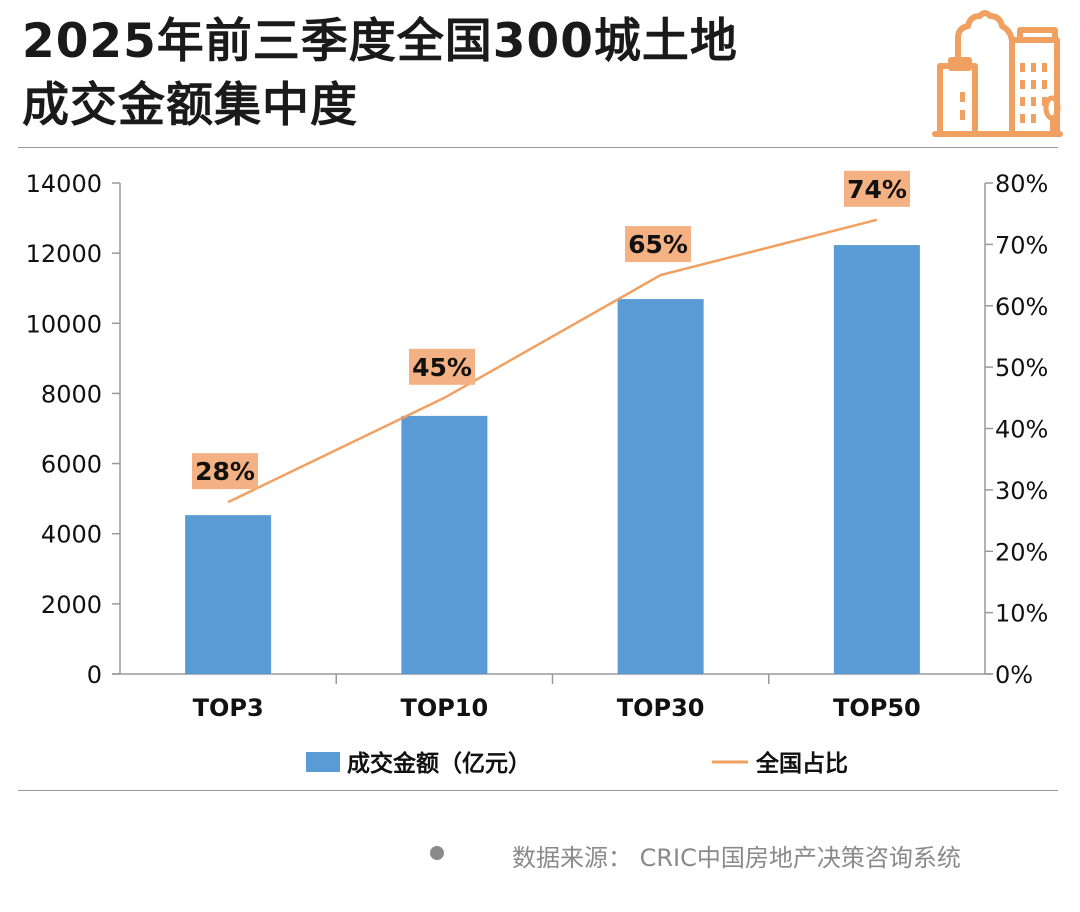 This screenshot has height=912, width=1080. I want to click on y-right-tick-label: 0%, so click(1014, 675).